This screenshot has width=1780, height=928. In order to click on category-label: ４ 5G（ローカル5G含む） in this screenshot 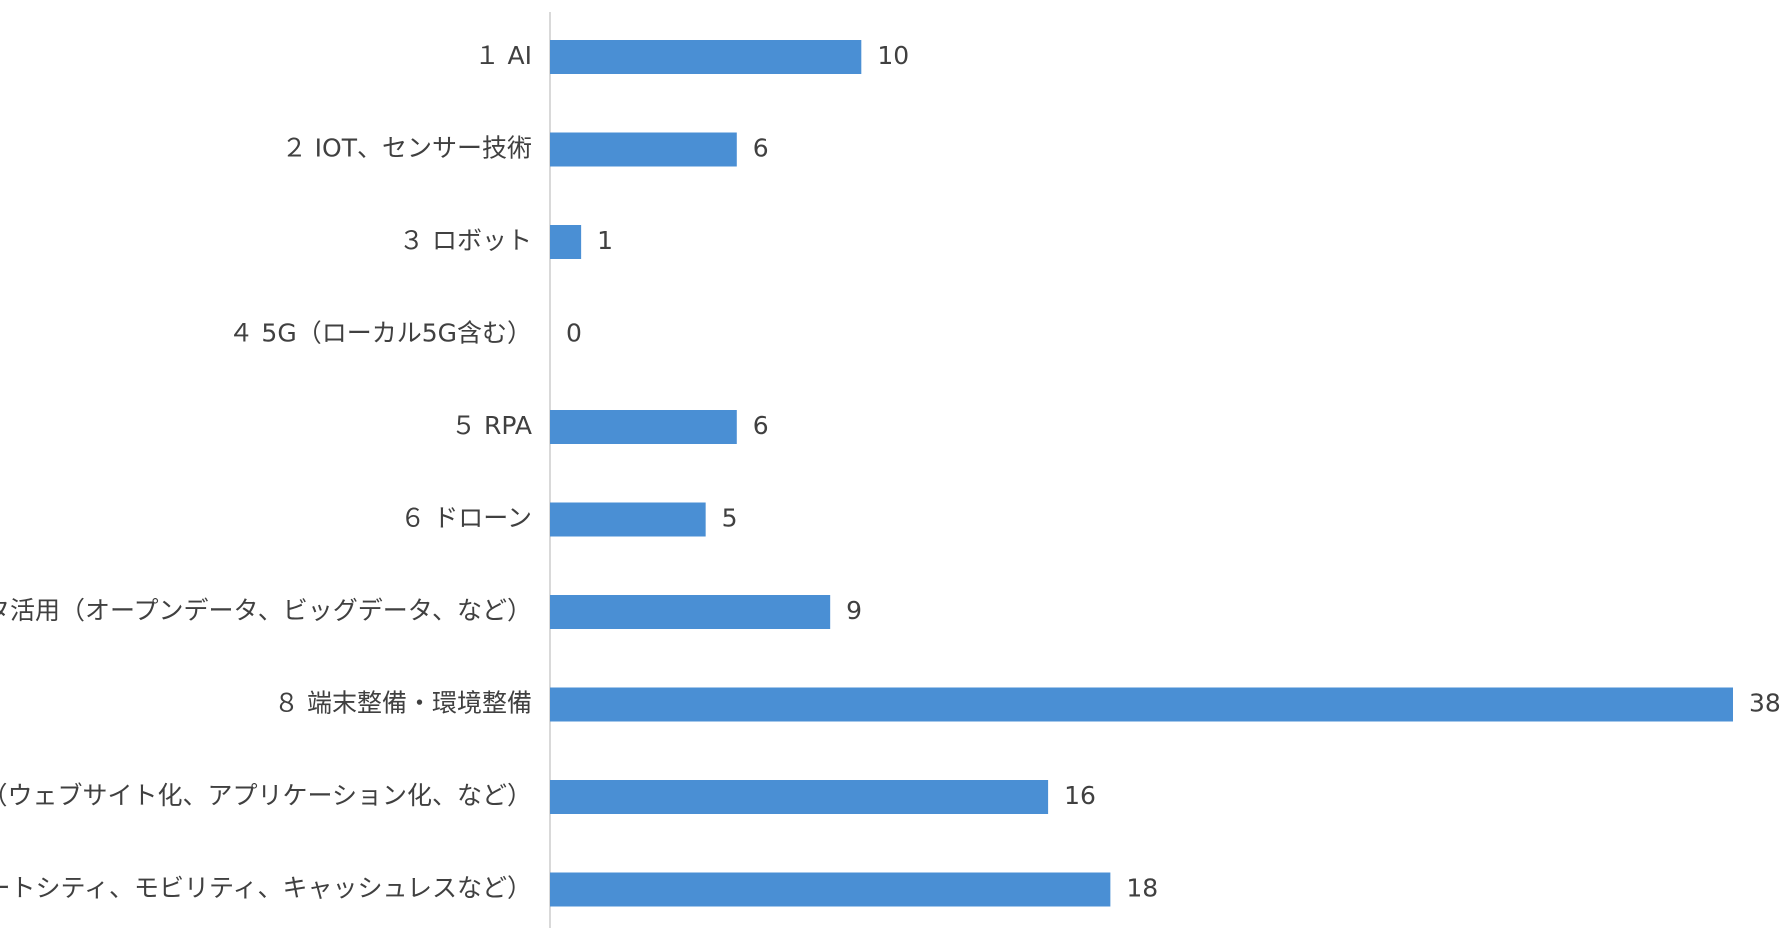, I will do `click(380, 333)`.